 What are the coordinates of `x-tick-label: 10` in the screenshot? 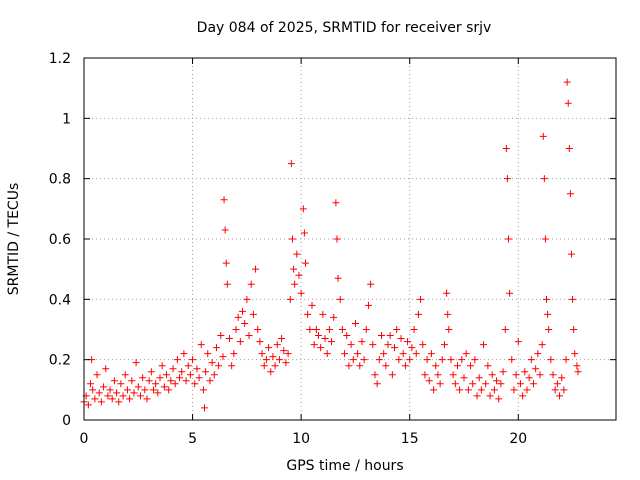 It's located at (301, 439).